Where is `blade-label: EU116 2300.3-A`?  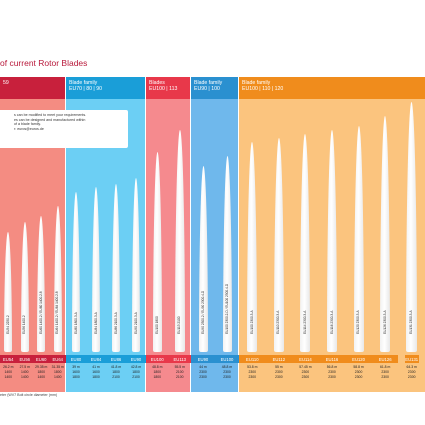
blade-label: EU116 2300.3-A is located at coordinates (331, 322).